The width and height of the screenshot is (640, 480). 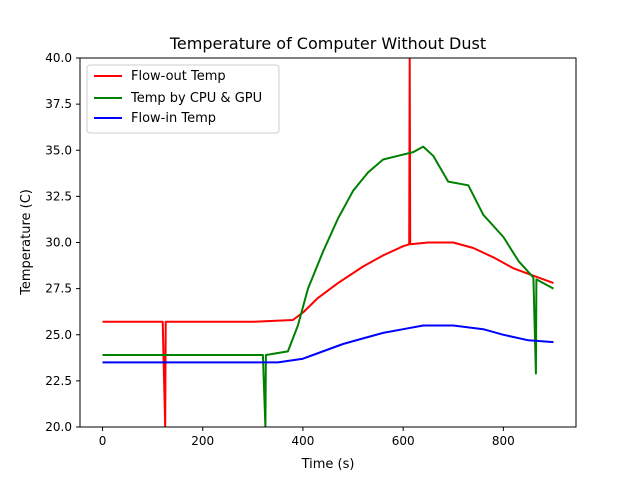 What do you see at coordinates (58, 289) in the screenshot?
I see `y-tick-label: 27.5` at bounding box center [58, 289].